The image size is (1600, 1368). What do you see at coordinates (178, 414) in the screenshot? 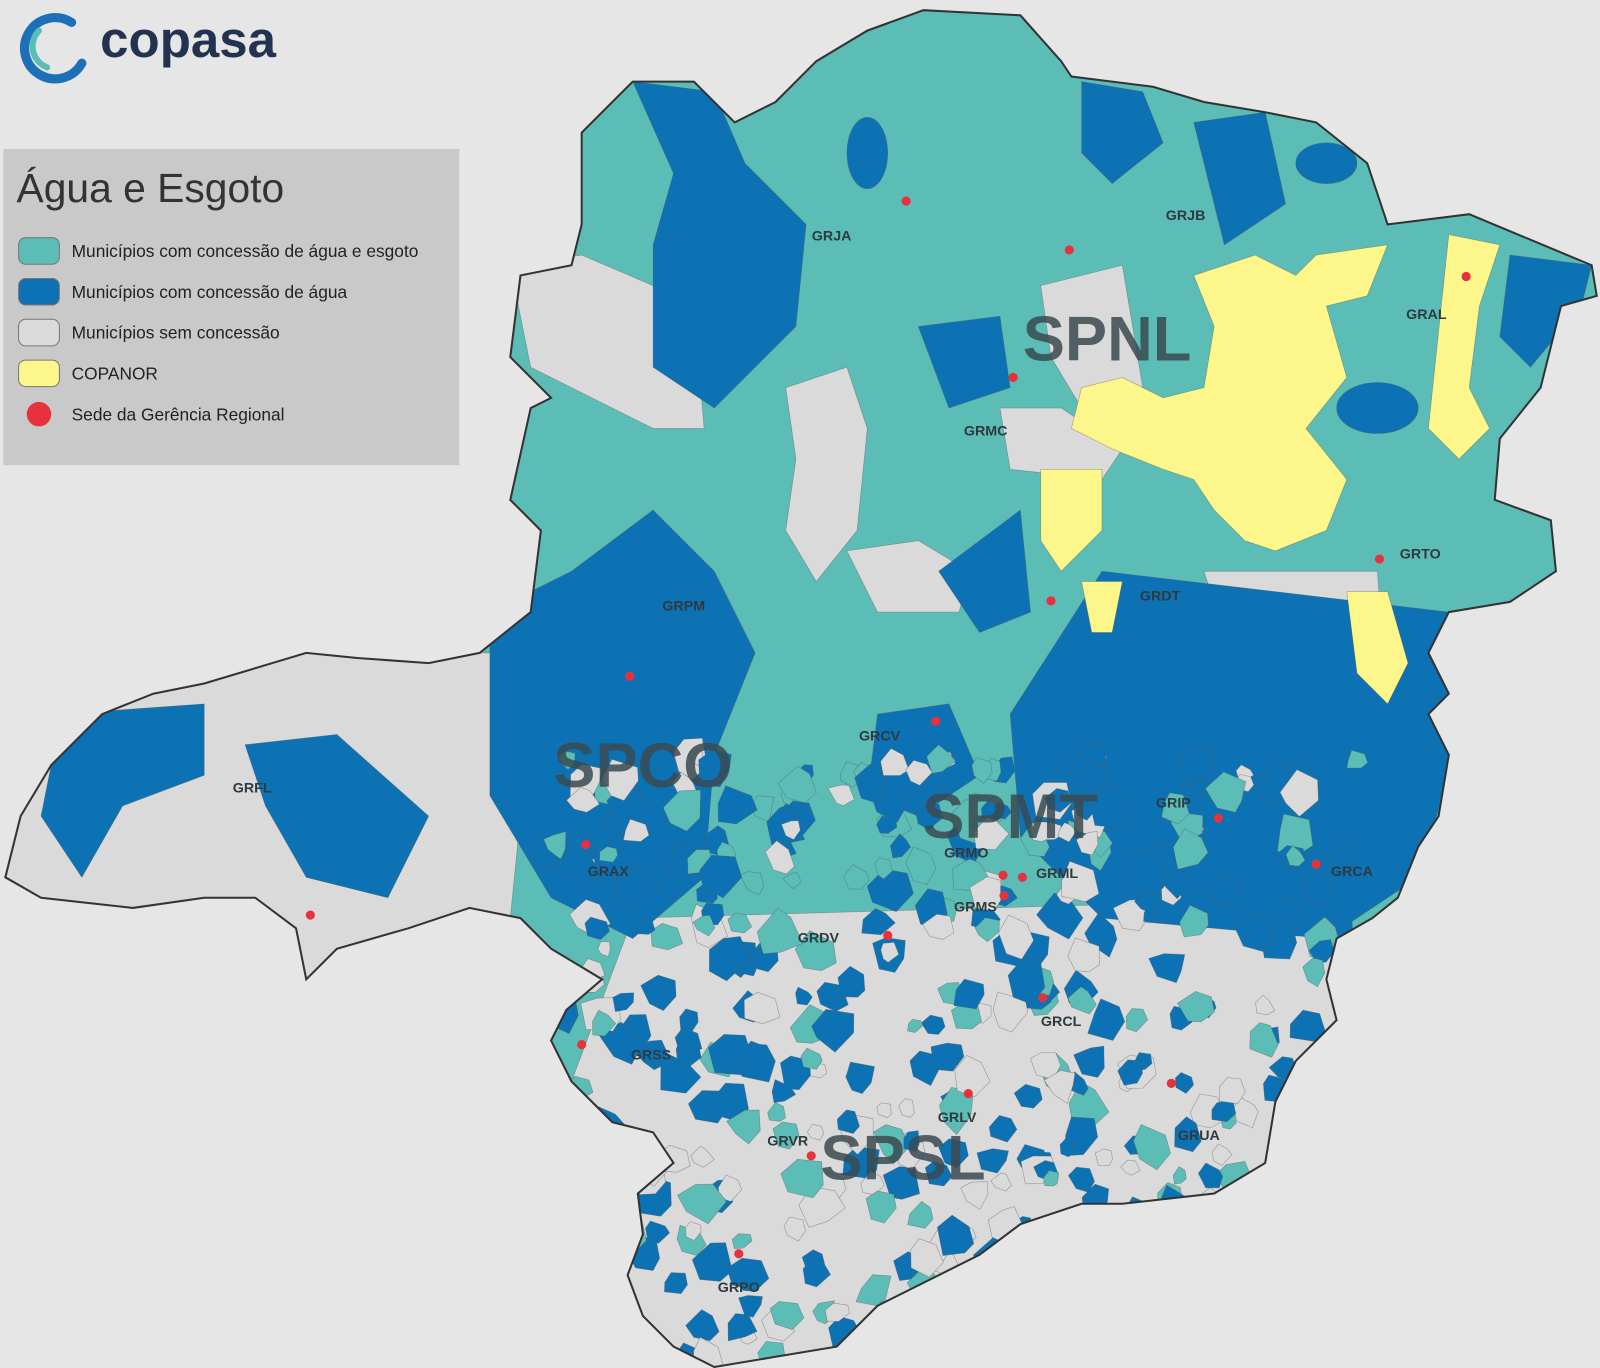
I see `legend-label: Sede da Gerência Regional` at bounding box center [178, 414].